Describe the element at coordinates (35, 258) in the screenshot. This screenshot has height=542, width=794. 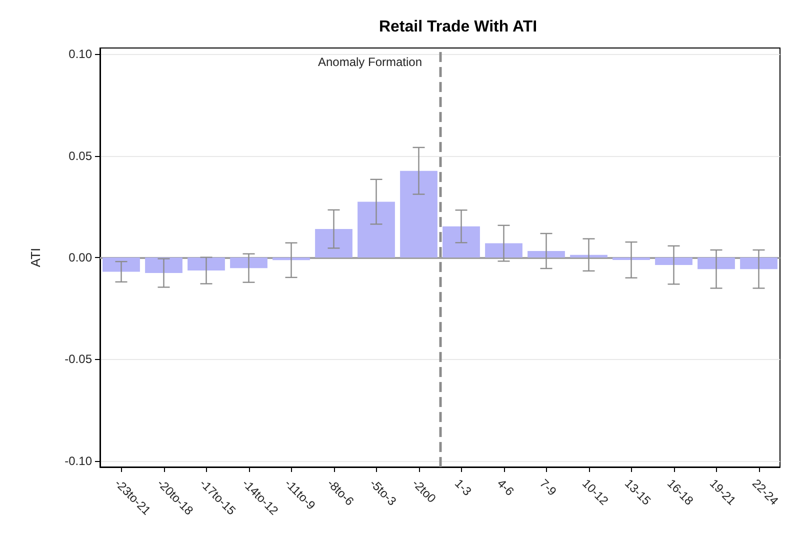
I see `y-axis-title: ATI` at that location.